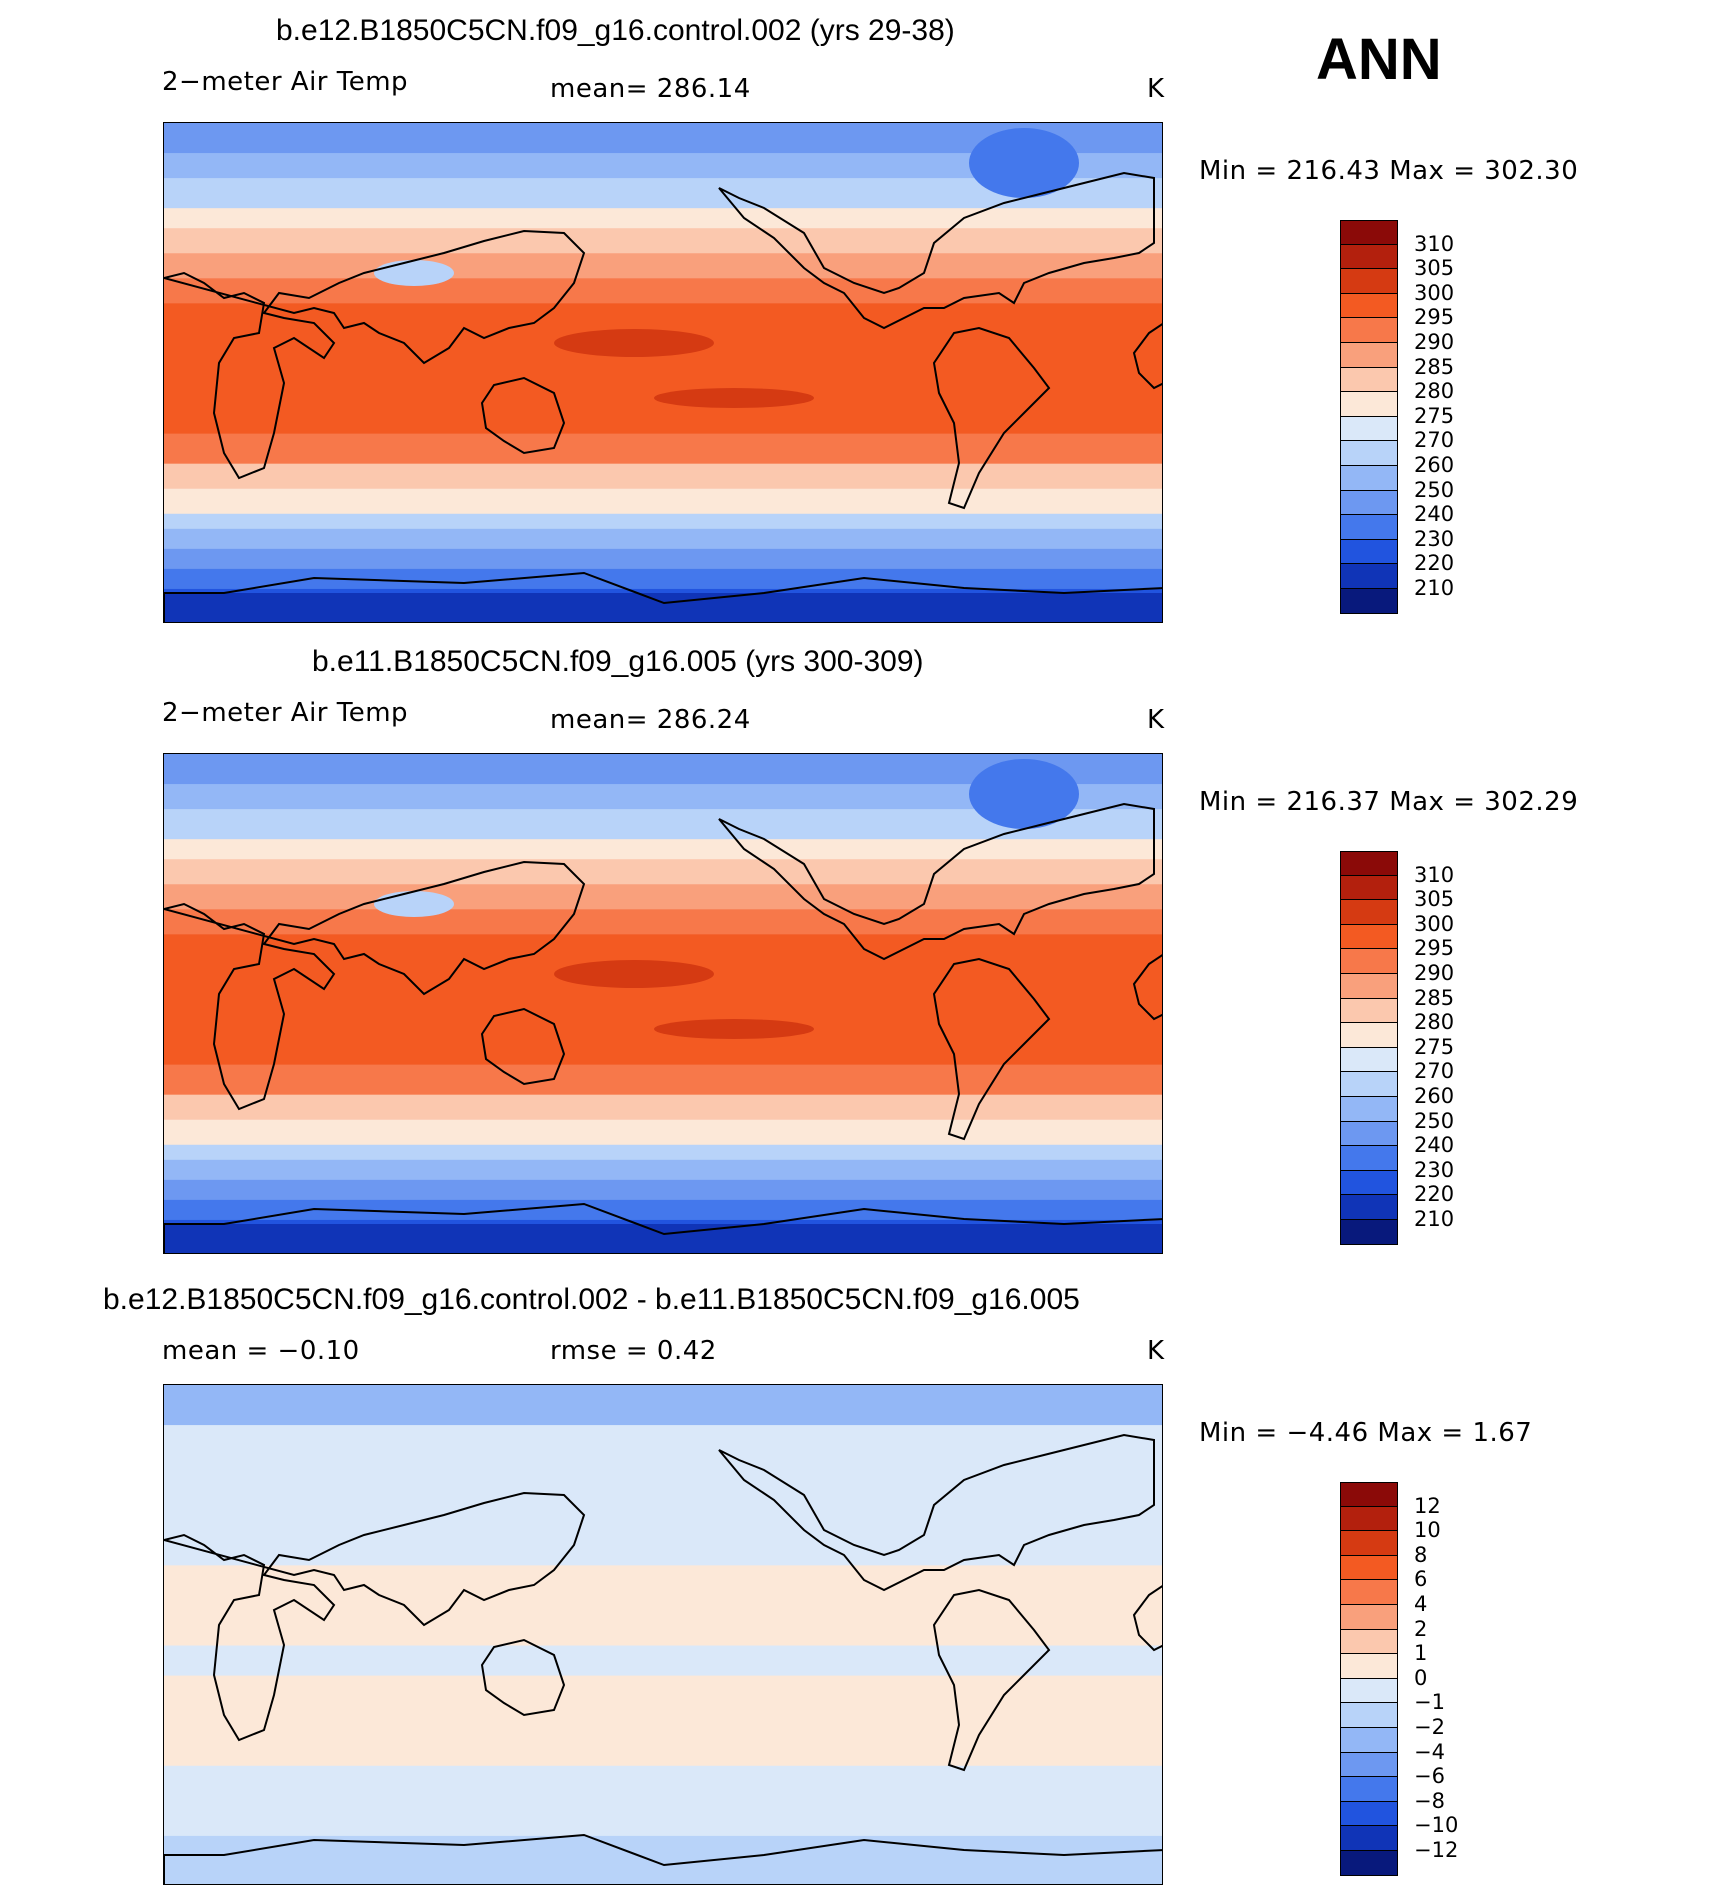 The width and height of the screenshot is (1710, 1903). I want to click on panel3-mean: mean = −0.10, so click(261, 1351).